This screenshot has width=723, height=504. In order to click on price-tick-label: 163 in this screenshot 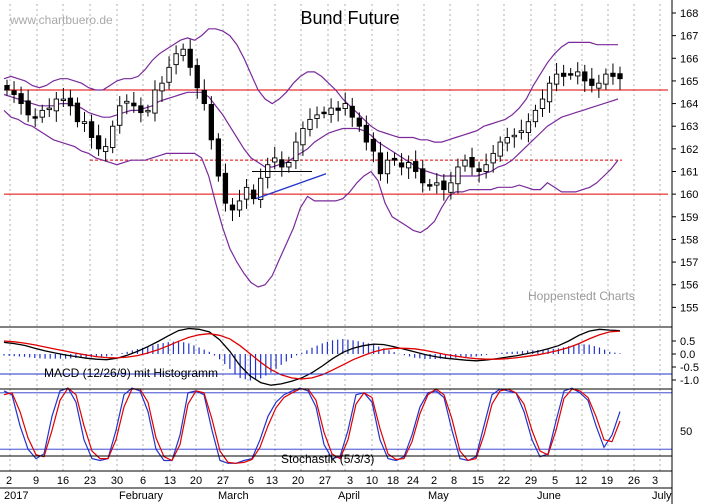, I will do `click(689, 127)`.